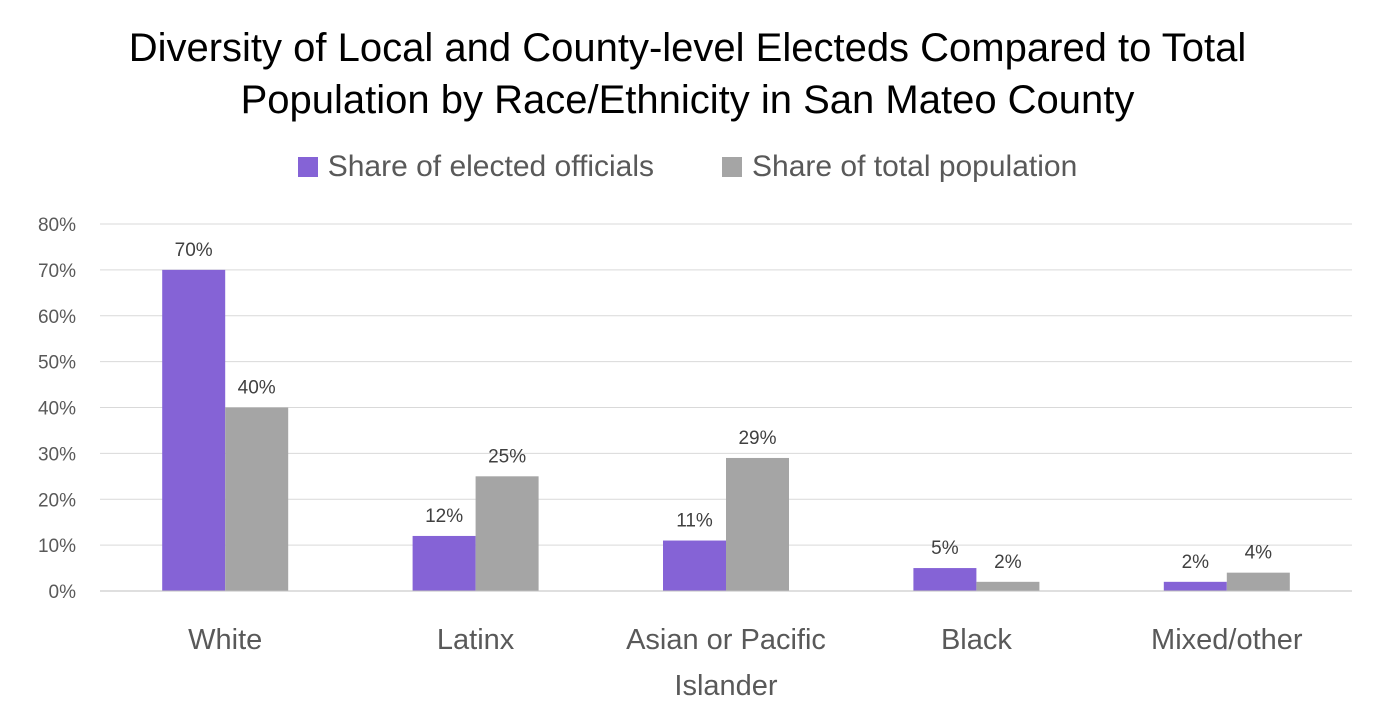 Image resolution: width=1375 pixels, height=721 pixels. What do you see at coordinates (694, 521) in the screenshot?
I see `data-label-0-2: 11%` at bounding box center [694, 521].